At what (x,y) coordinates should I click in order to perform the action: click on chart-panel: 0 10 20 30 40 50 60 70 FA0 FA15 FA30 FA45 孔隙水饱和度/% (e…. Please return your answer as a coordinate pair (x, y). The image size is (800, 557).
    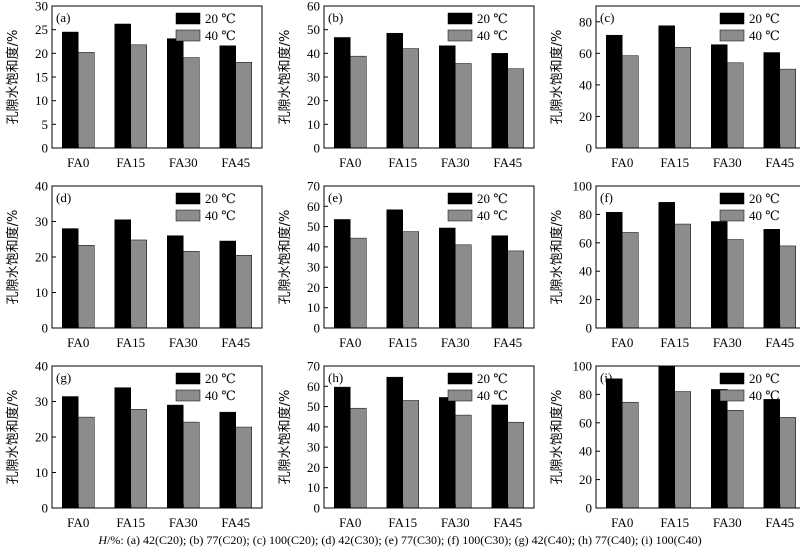
    Looking at the image, I should click on (406, 264).